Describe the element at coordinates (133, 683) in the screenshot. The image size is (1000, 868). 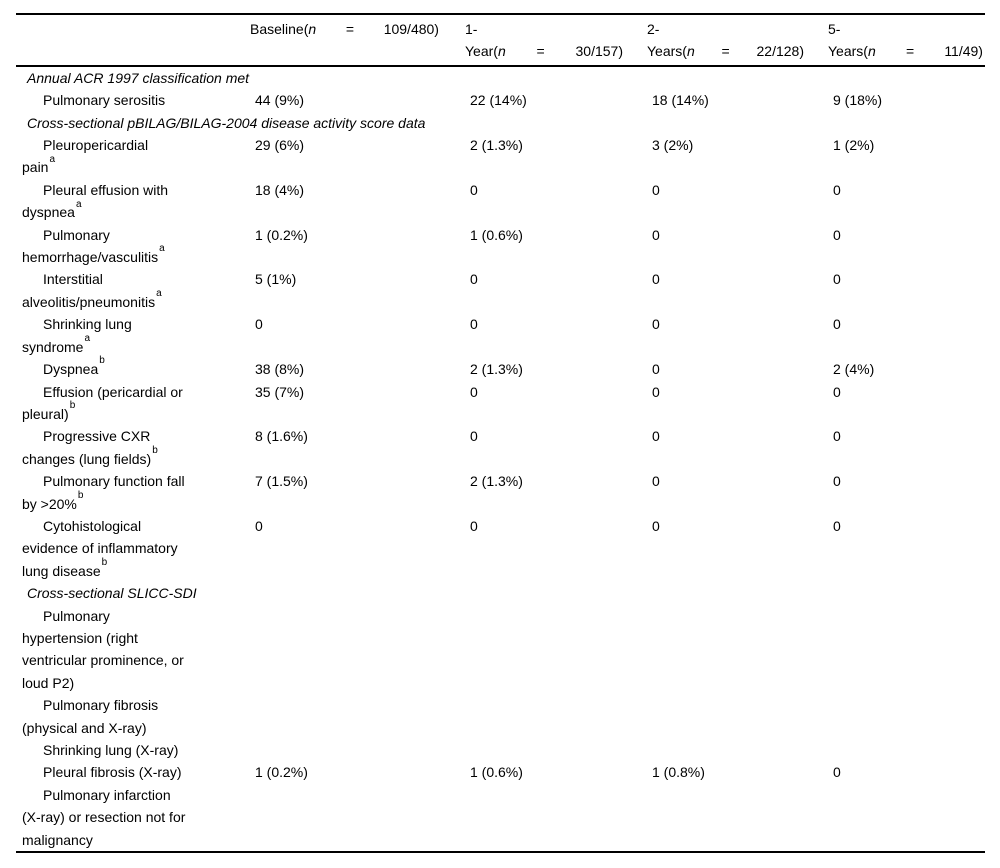
I see `row-label-line: loud P2)` at that location.